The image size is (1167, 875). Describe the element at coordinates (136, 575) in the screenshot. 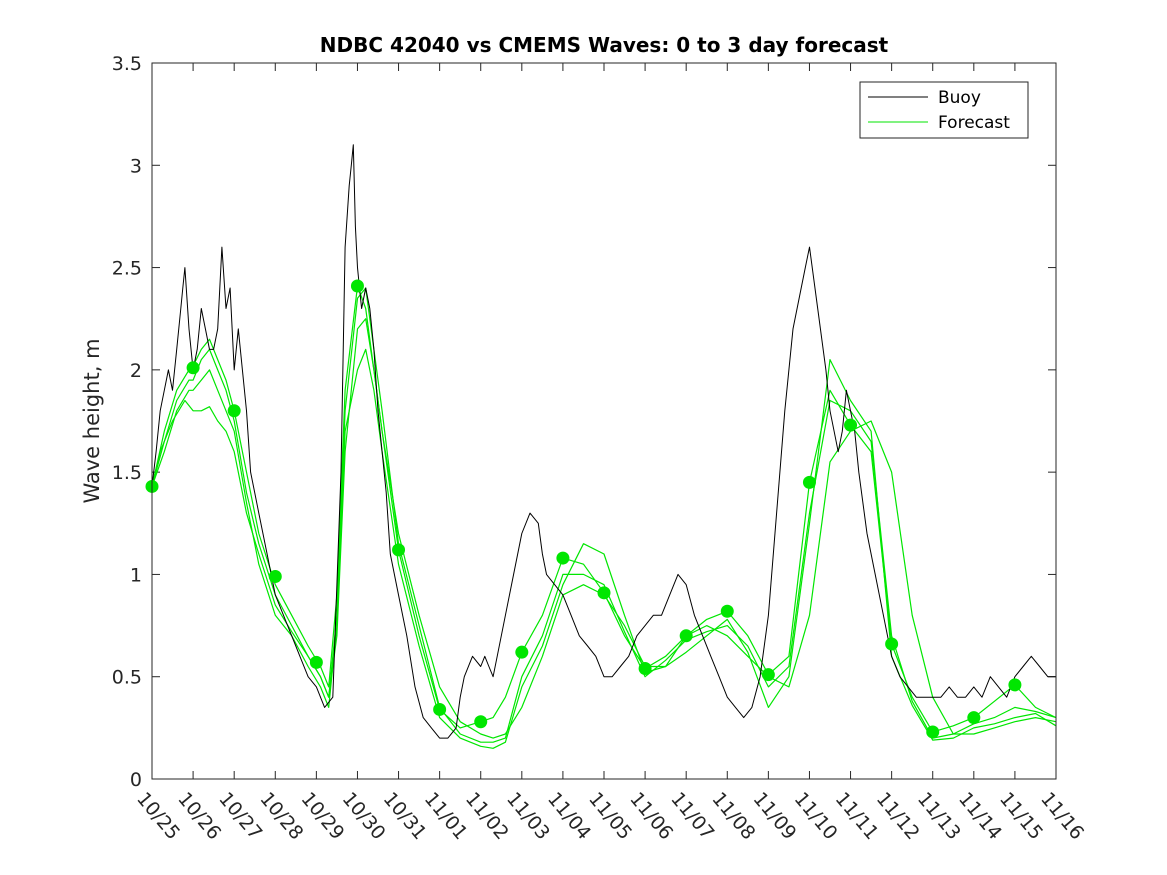

I see `y-tick-label: 1` at that location.